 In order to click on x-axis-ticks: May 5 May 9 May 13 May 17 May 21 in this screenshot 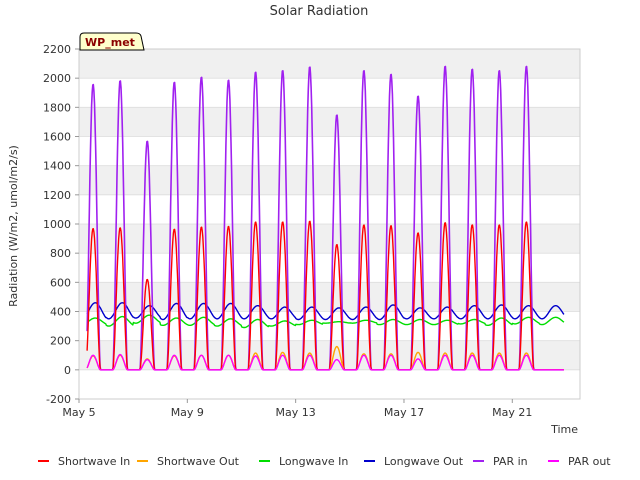, I will do `click(297, 409)`.